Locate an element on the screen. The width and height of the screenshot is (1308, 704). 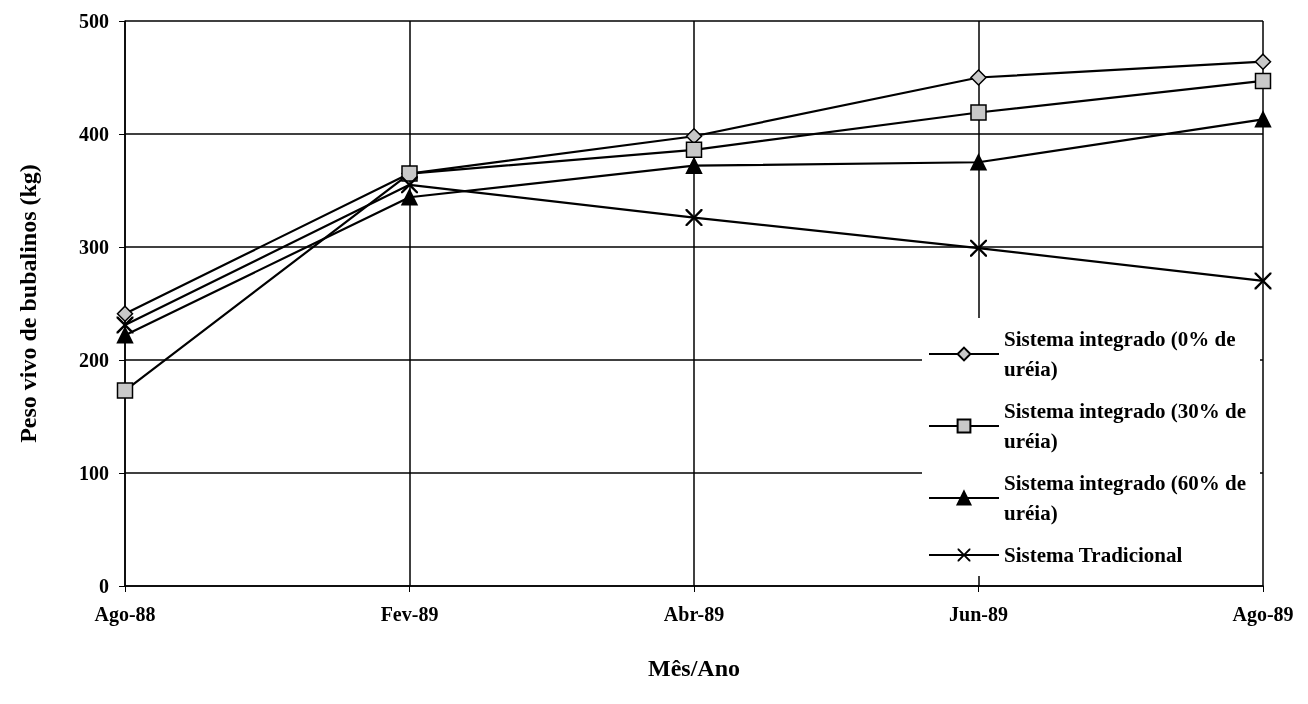
y-tick-label: 0 is located at coordinates (104, 586).